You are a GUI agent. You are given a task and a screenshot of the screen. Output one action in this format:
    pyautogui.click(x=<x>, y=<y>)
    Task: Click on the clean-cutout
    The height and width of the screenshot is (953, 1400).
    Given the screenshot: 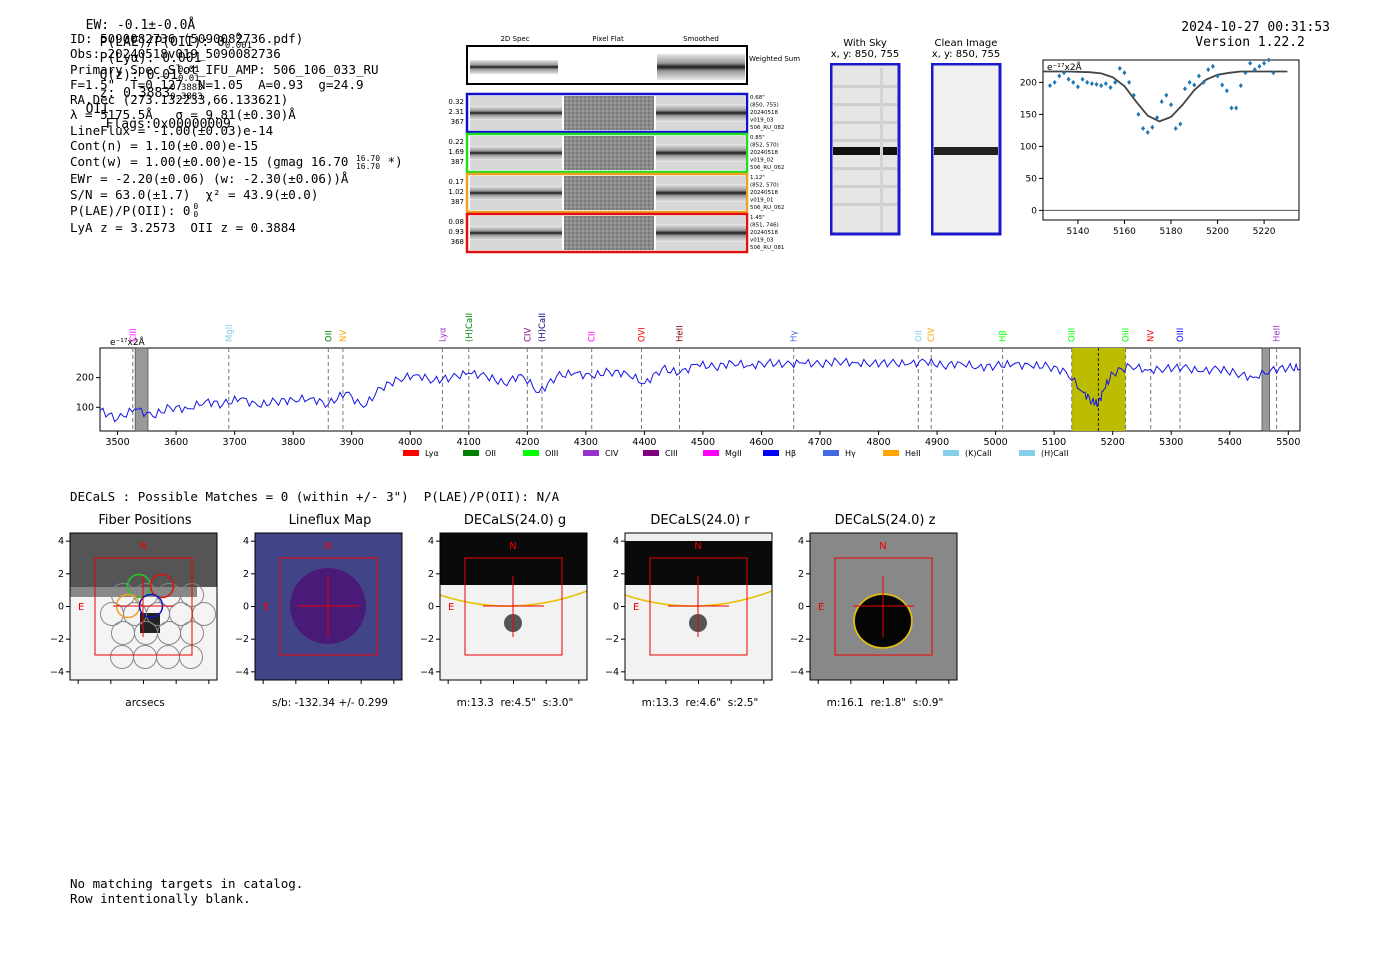 What is the action you would take?
    pyautogui.click(x=966, y=149)
    